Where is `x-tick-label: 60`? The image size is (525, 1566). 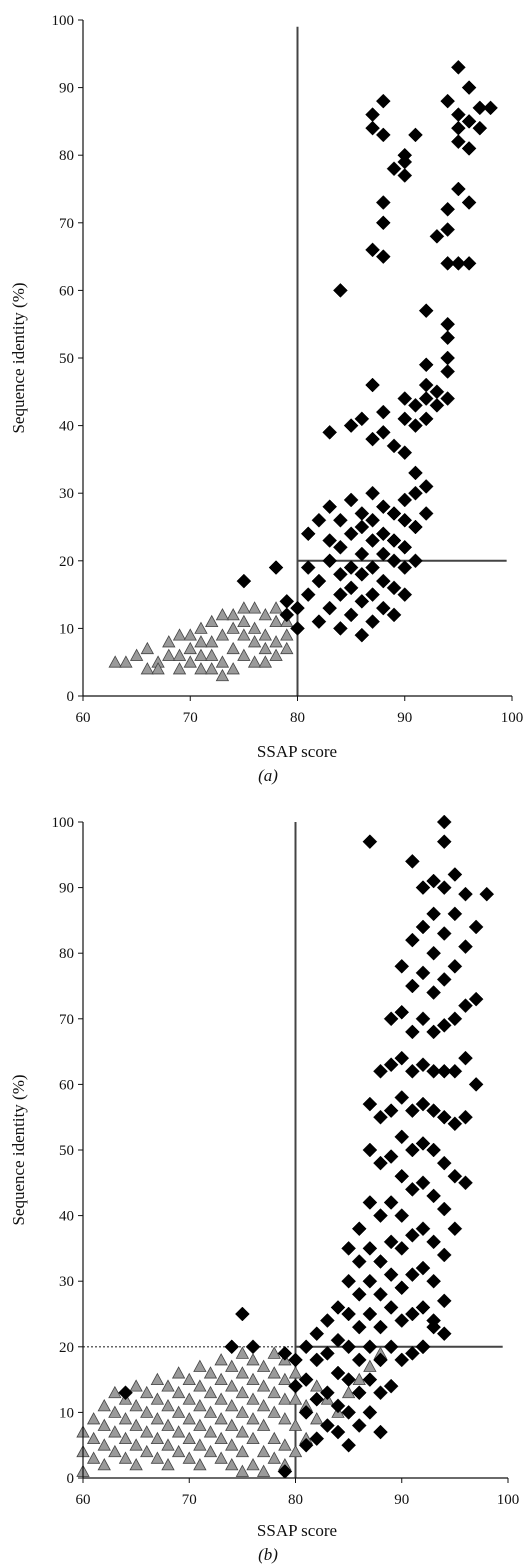 x-tick-label: 60 is located at coordinates (83, 1500).